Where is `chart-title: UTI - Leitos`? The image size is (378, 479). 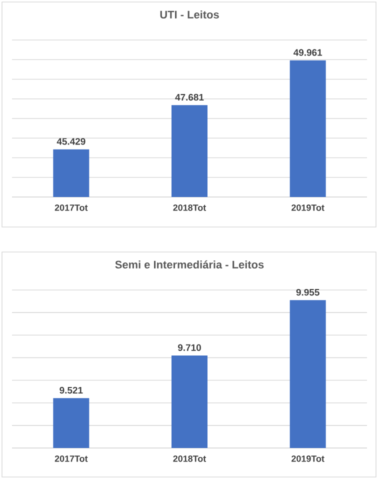 chart-title: UTI - Leitos is located at coordinates (189, 14).